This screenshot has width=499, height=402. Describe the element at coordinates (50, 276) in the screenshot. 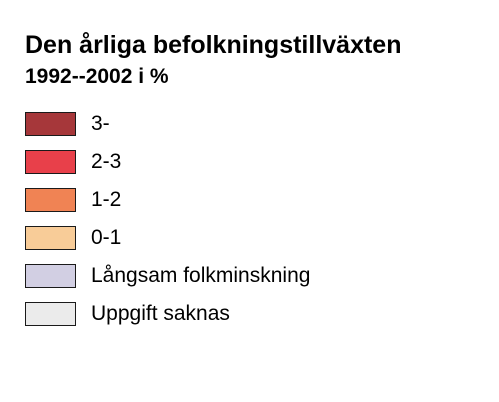

I see `legend-swatch-slow-decline` at that location.